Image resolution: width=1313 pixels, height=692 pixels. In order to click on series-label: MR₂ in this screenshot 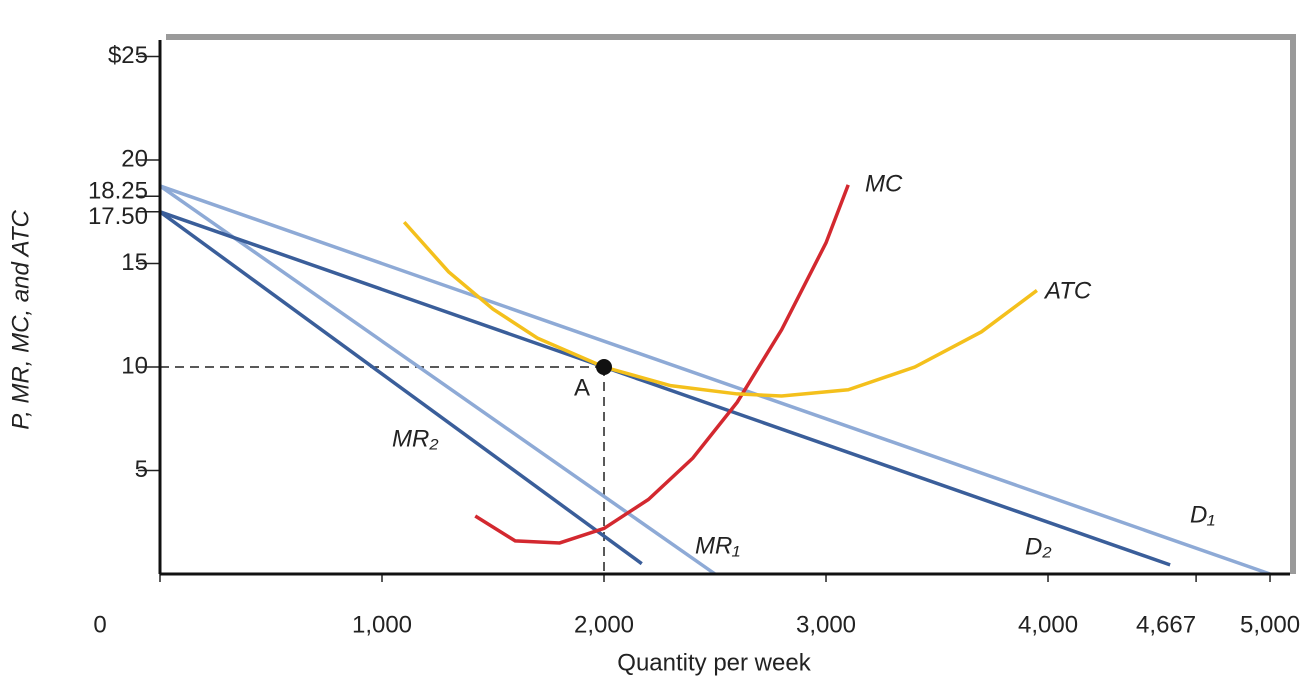, I will do `click(415, 438)`.